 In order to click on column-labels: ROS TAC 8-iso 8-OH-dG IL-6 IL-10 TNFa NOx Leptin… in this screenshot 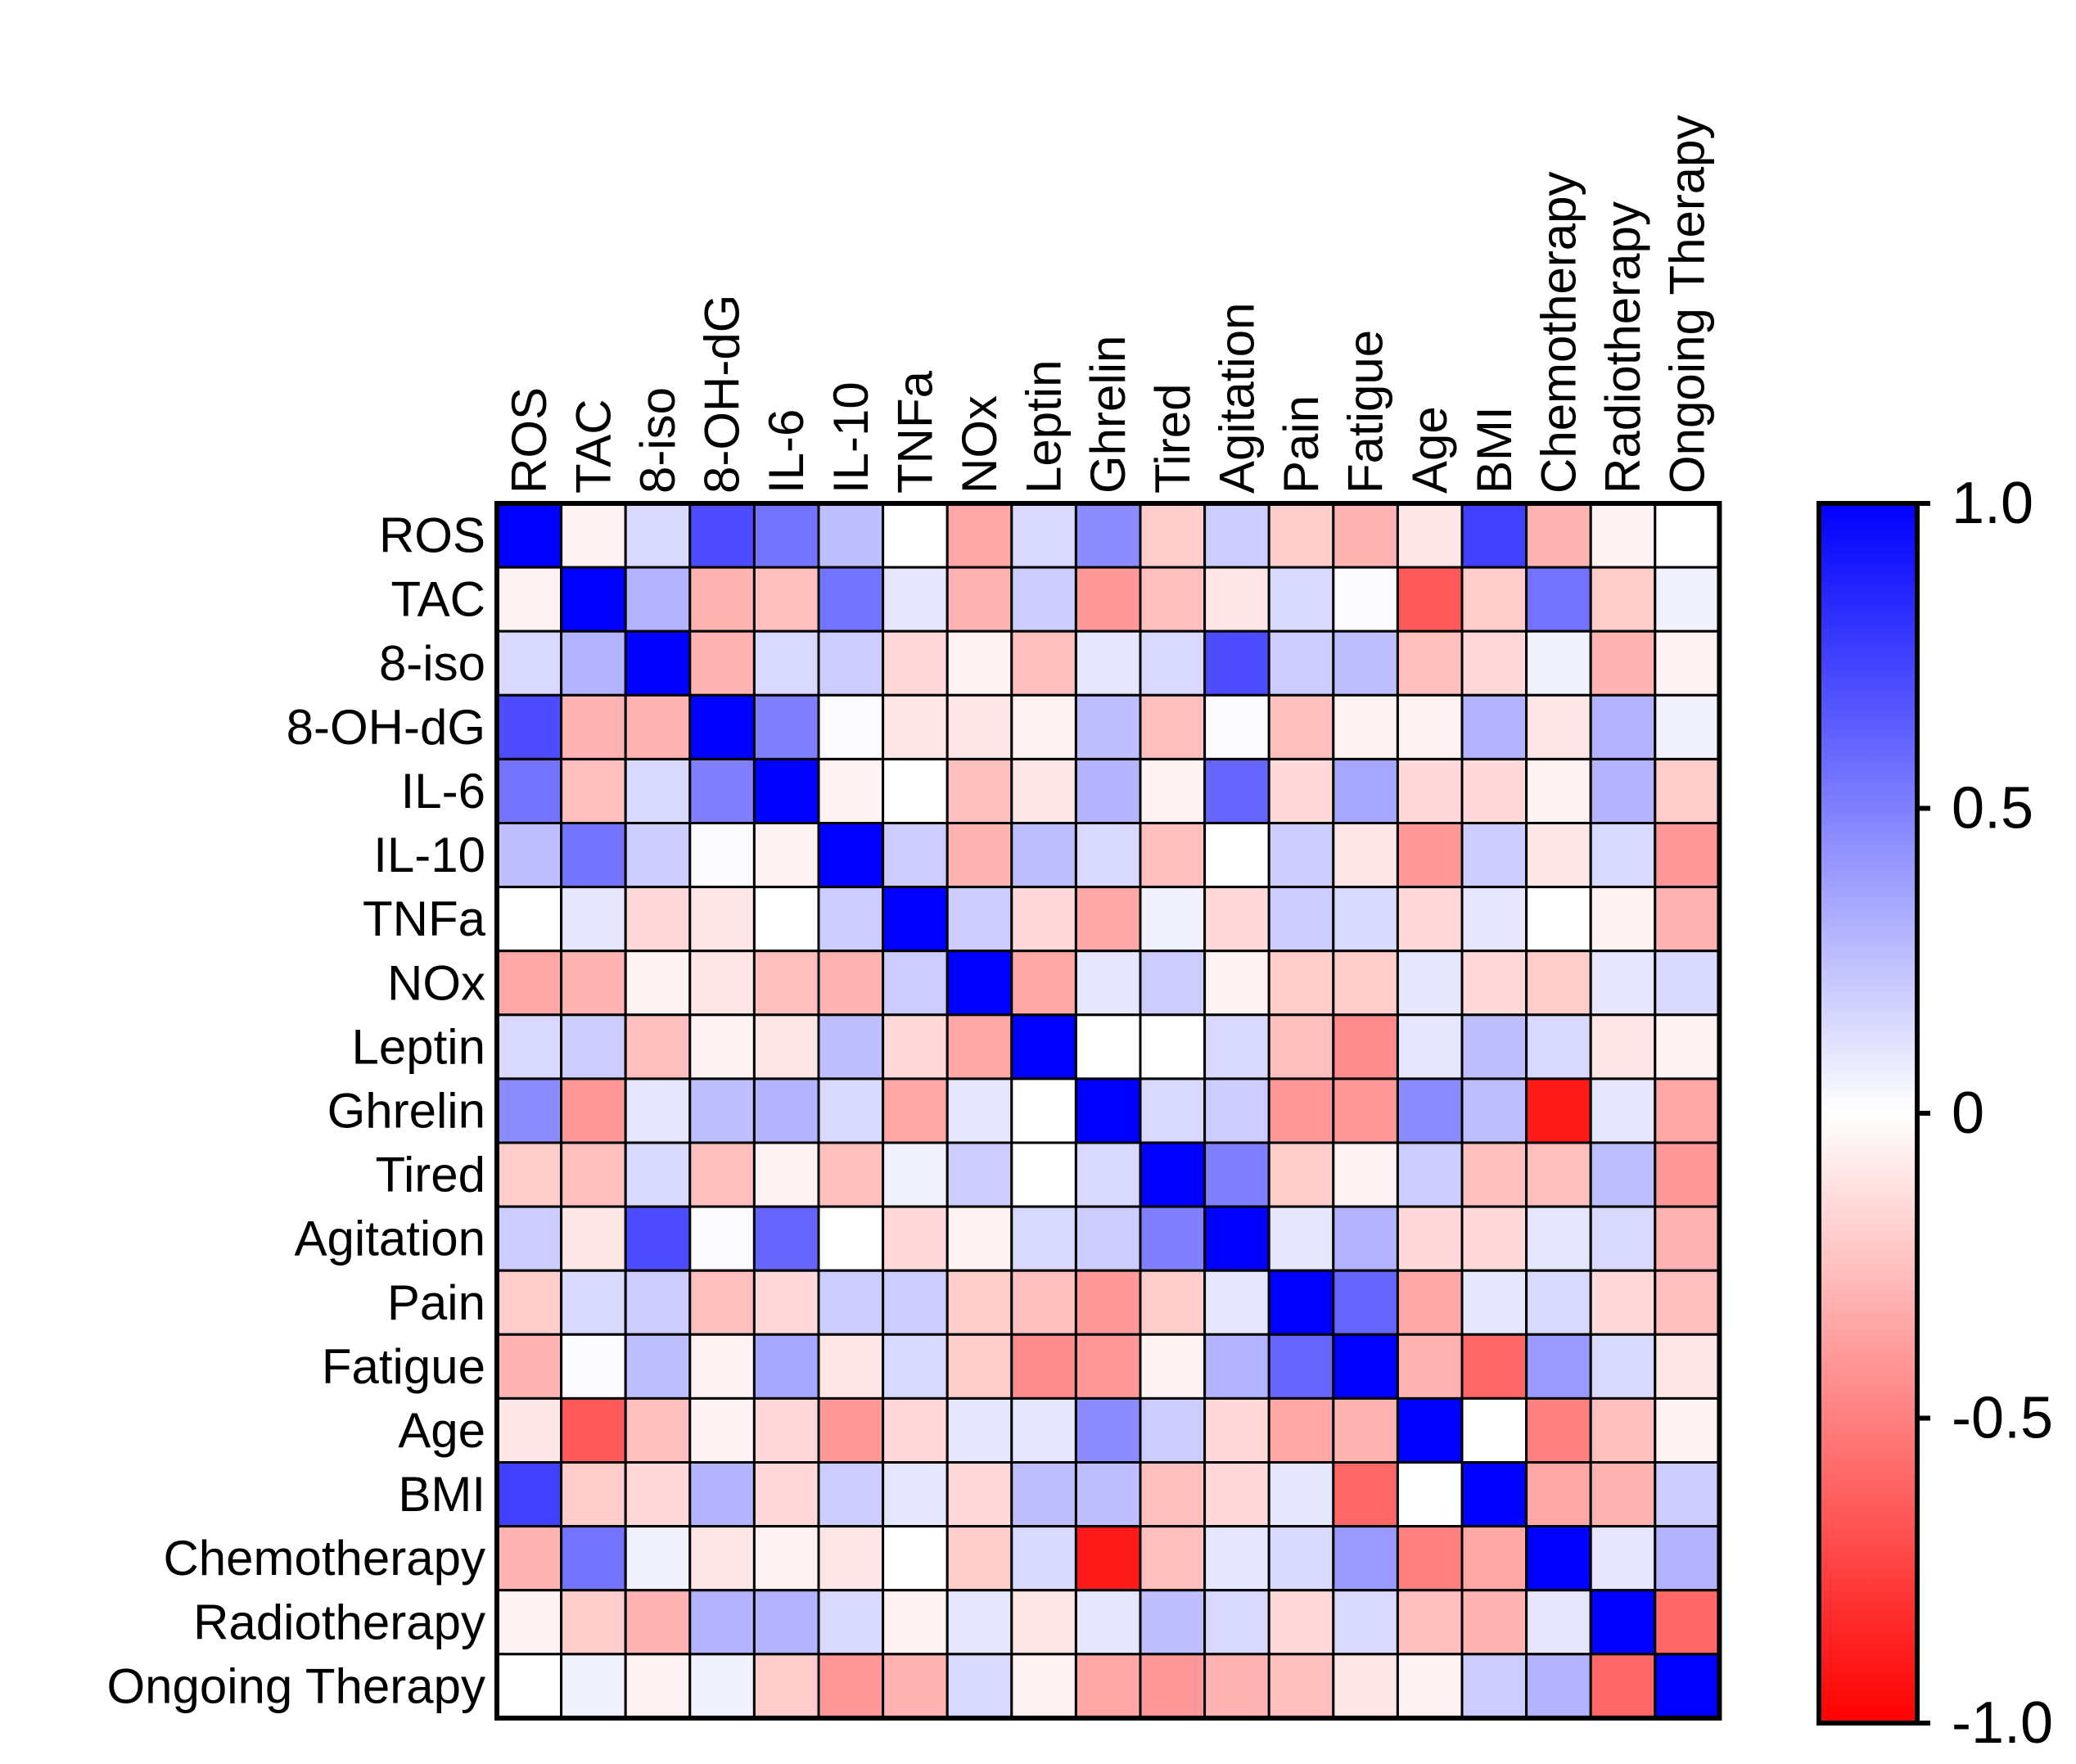, I will do `click(1108, 305)`.